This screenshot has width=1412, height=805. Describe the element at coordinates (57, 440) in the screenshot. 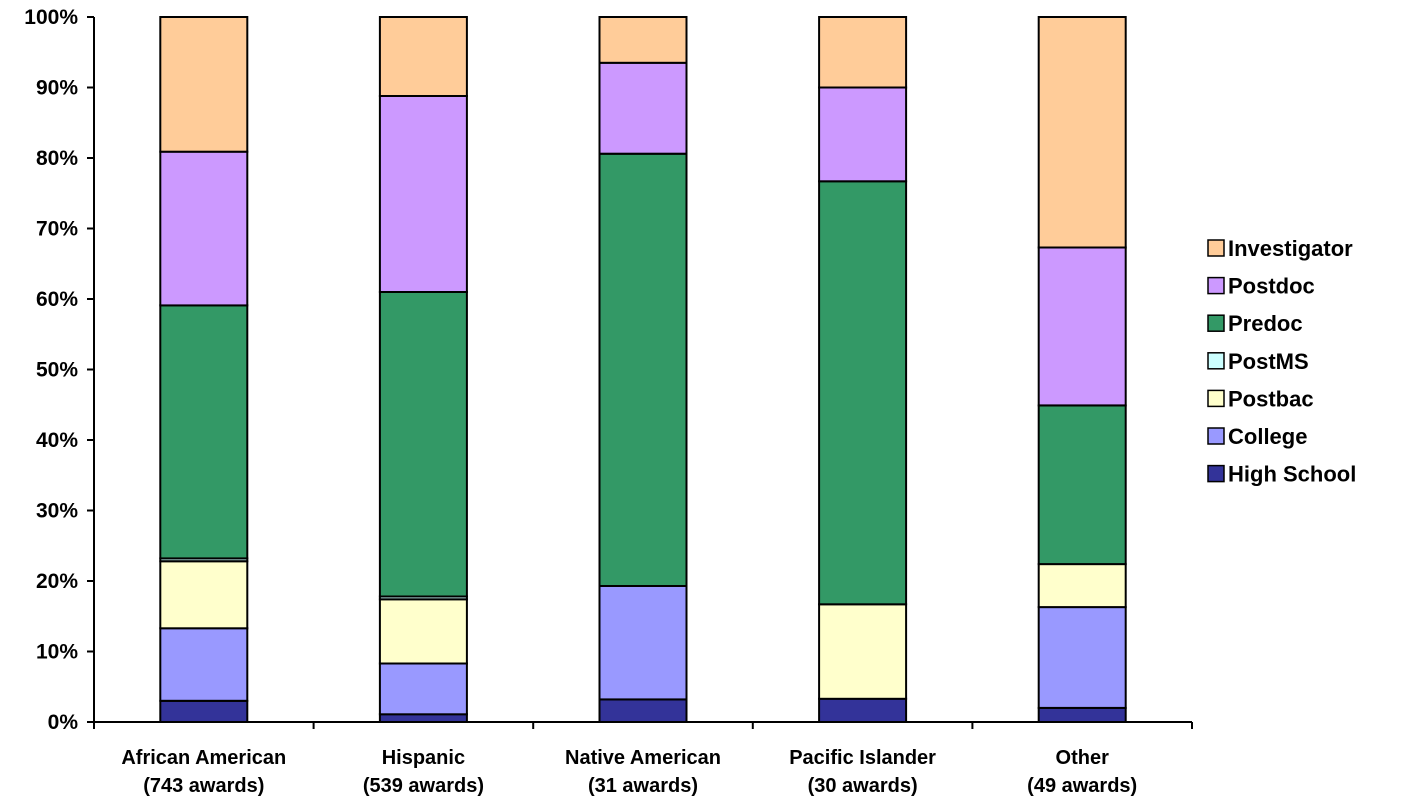

I see `y-tick-label-4: 40%` at that location.